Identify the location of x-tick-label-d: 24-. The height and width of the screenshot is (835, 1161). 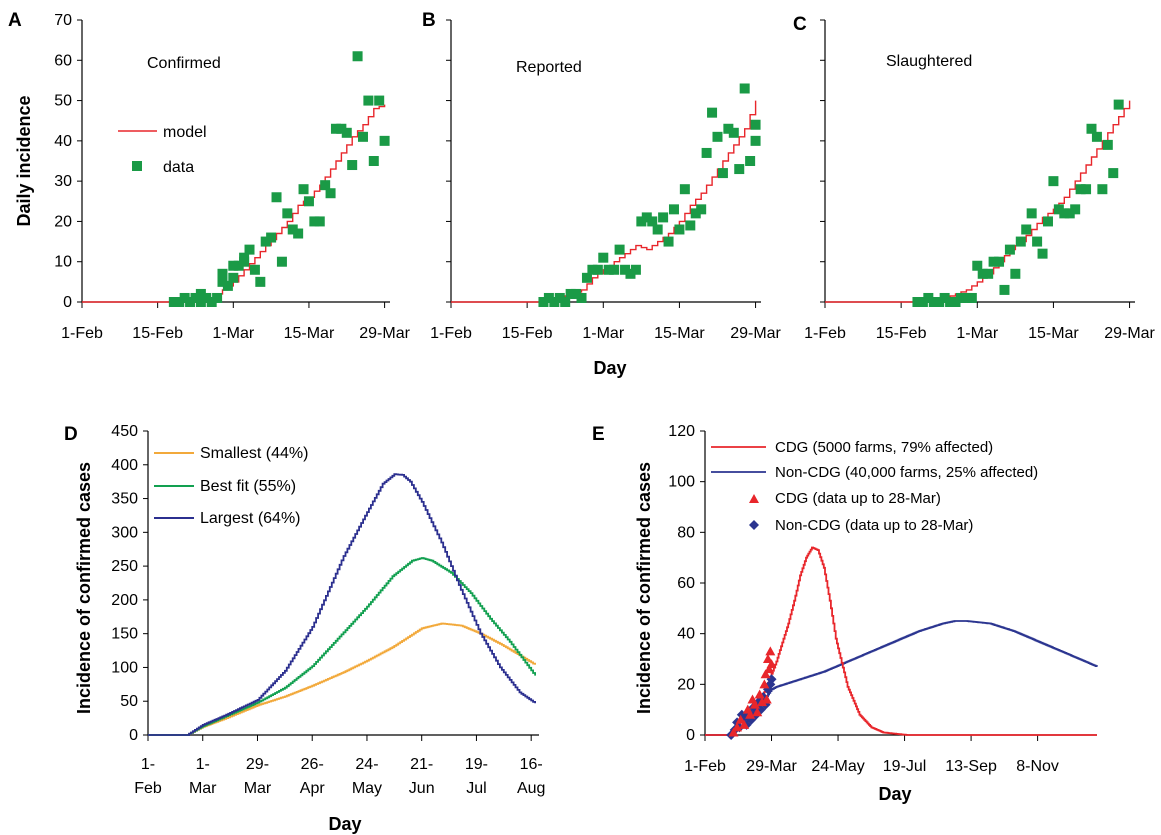
(366, 764).